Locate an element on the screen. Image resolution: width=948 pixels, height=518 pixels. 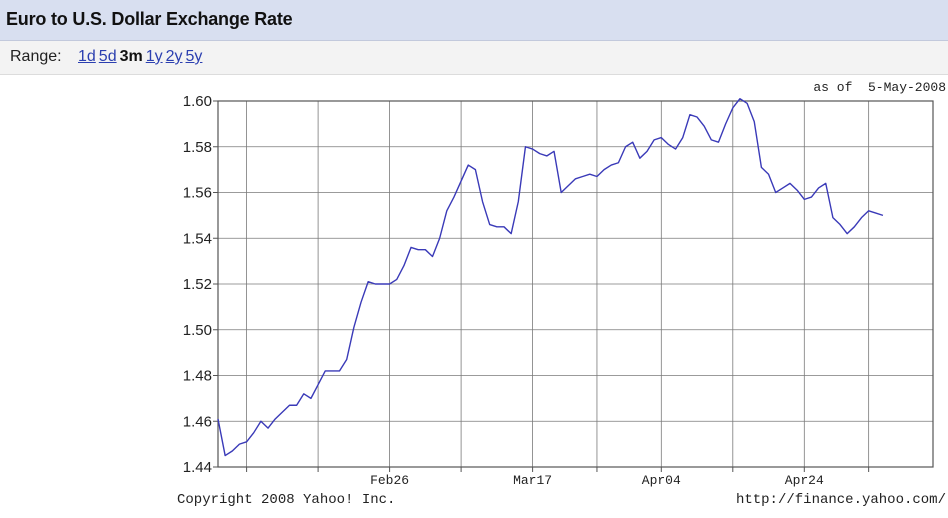
copyright-text: Copyright 2008 Yahoo! Inc. is located at coordinates (286, 500).